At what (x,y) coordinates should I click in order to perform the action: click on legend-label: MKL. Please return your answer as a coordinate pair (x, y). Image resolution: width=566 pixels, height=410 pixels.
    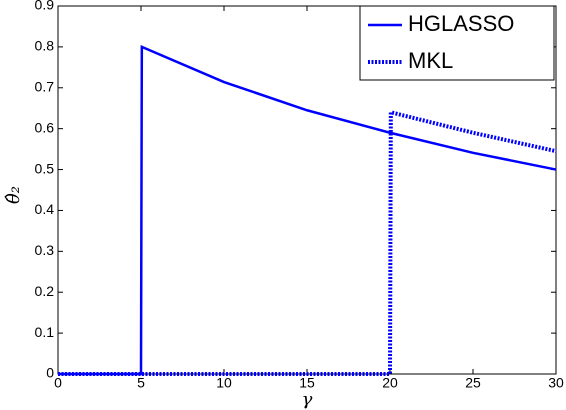
    Looking at the image, I should click on (430, 60).